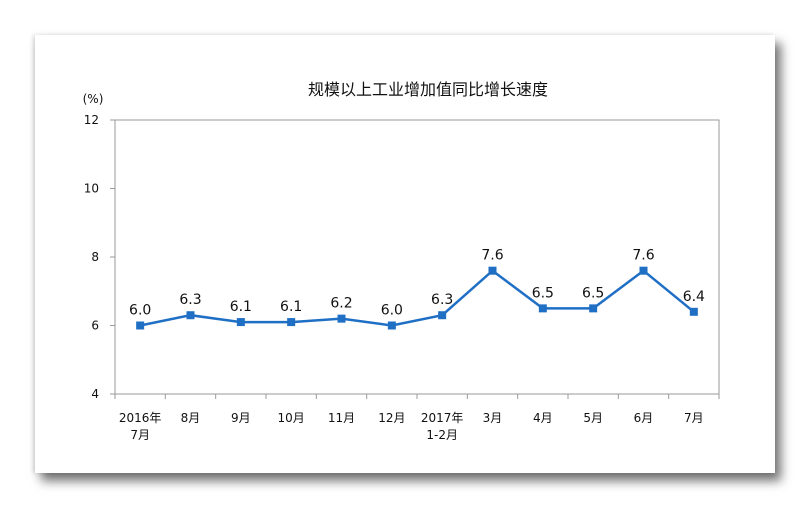  What do you see at coordinates (644, 418) in the screenshot?
I see `x-tick-label: 6月` at bounding box center [644, 418].